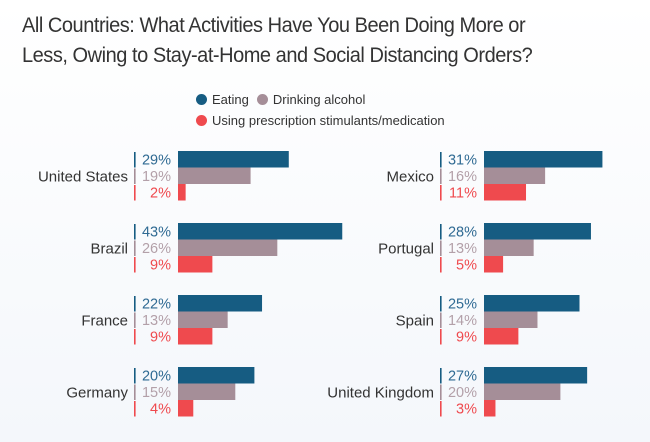 The width and height of the screenshot is (650, 442). Describe the element at coordinates (462, 177) in the screenshot. I see `value-label-alcohol: 16%` at that location.